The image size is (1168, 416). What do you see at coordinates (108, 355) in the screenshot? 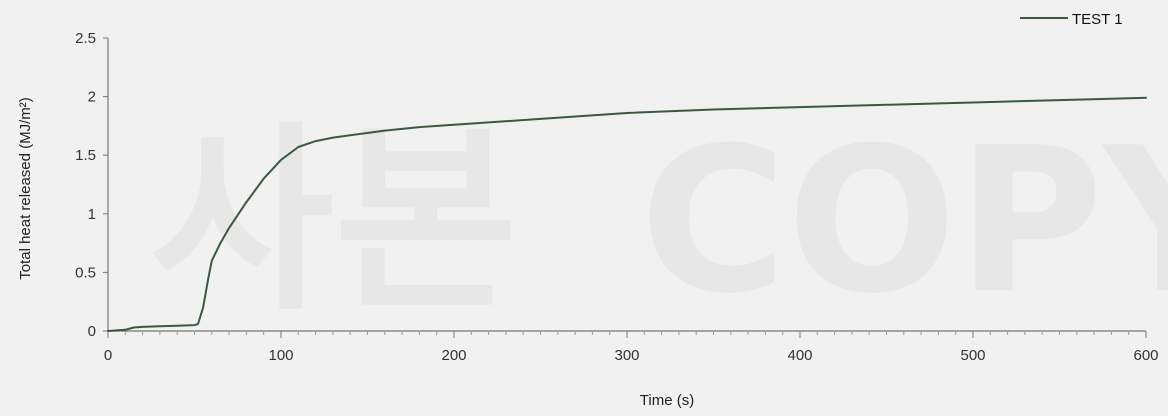
I see `x-tick-label: 0` at bounding box center [108, 355].